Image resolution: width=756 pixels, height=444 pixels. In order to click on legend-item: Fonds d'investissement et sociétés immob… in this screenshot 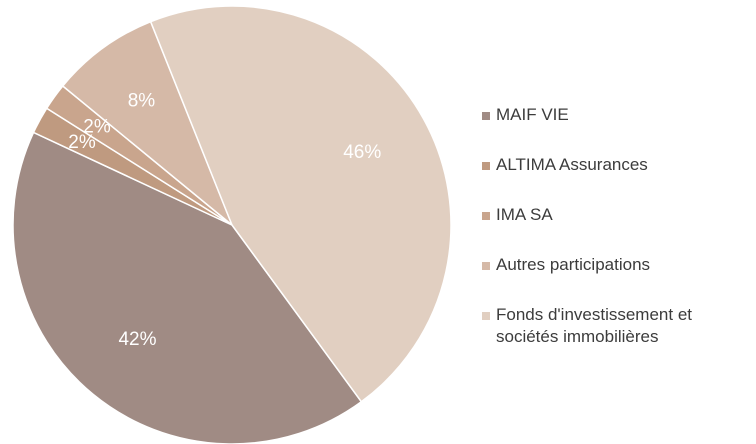, I will do `click(619, 326)`.